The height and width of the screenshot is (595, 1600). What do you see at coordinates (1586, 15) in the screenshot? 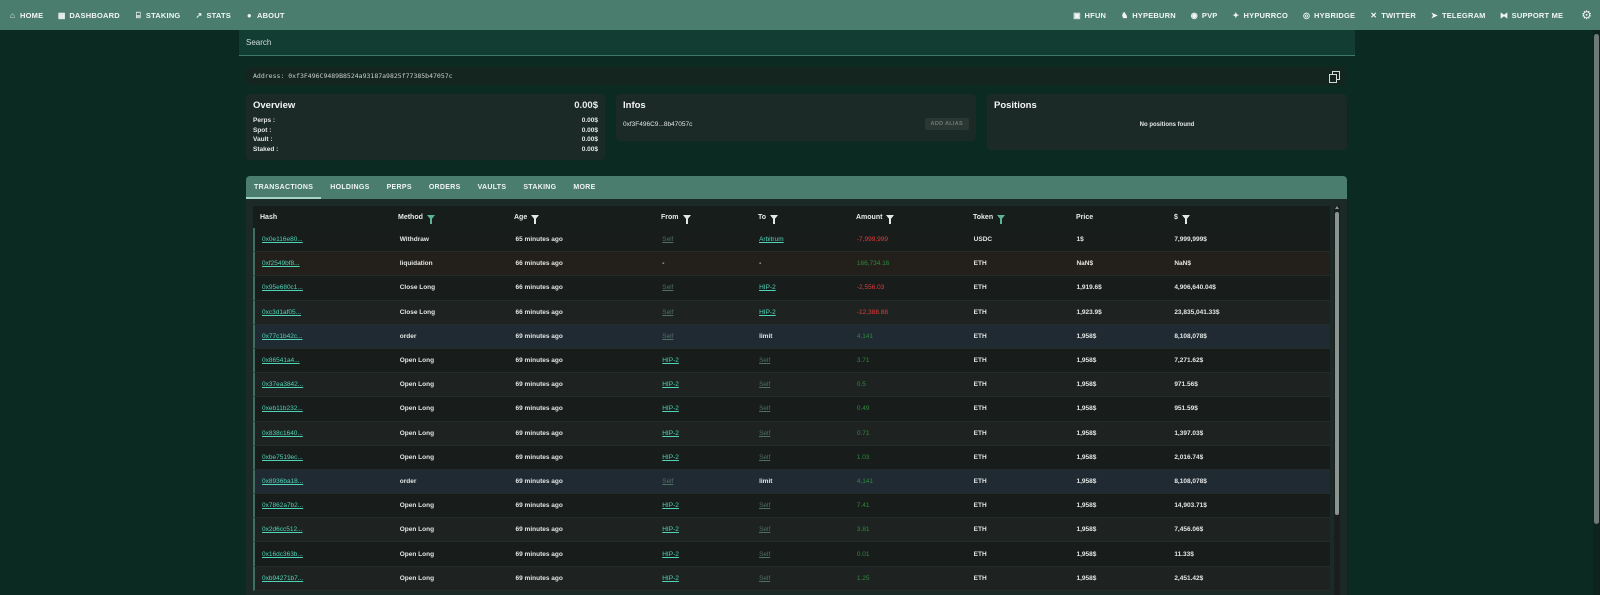
I see `gear-icon: ⚙` at bounding box center [1586, 15].